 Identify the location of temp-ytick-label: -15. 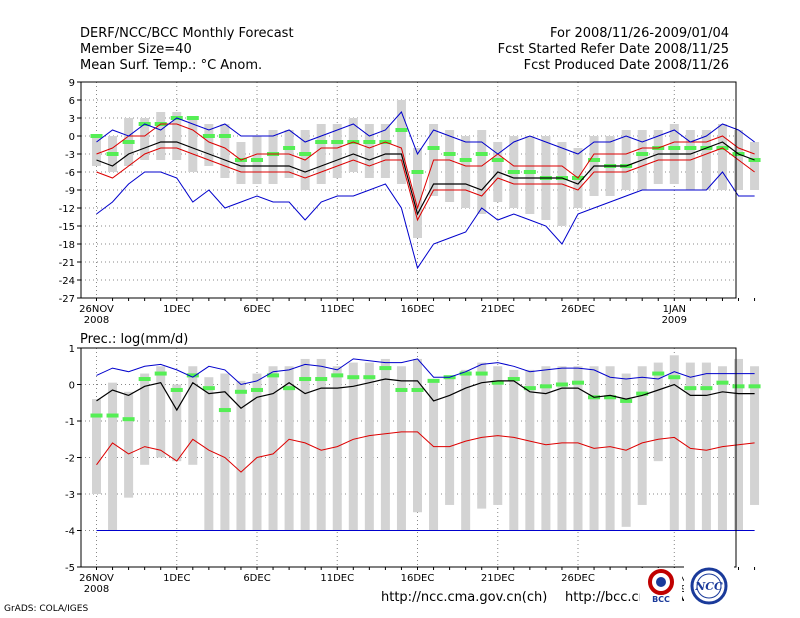
(67, 227).